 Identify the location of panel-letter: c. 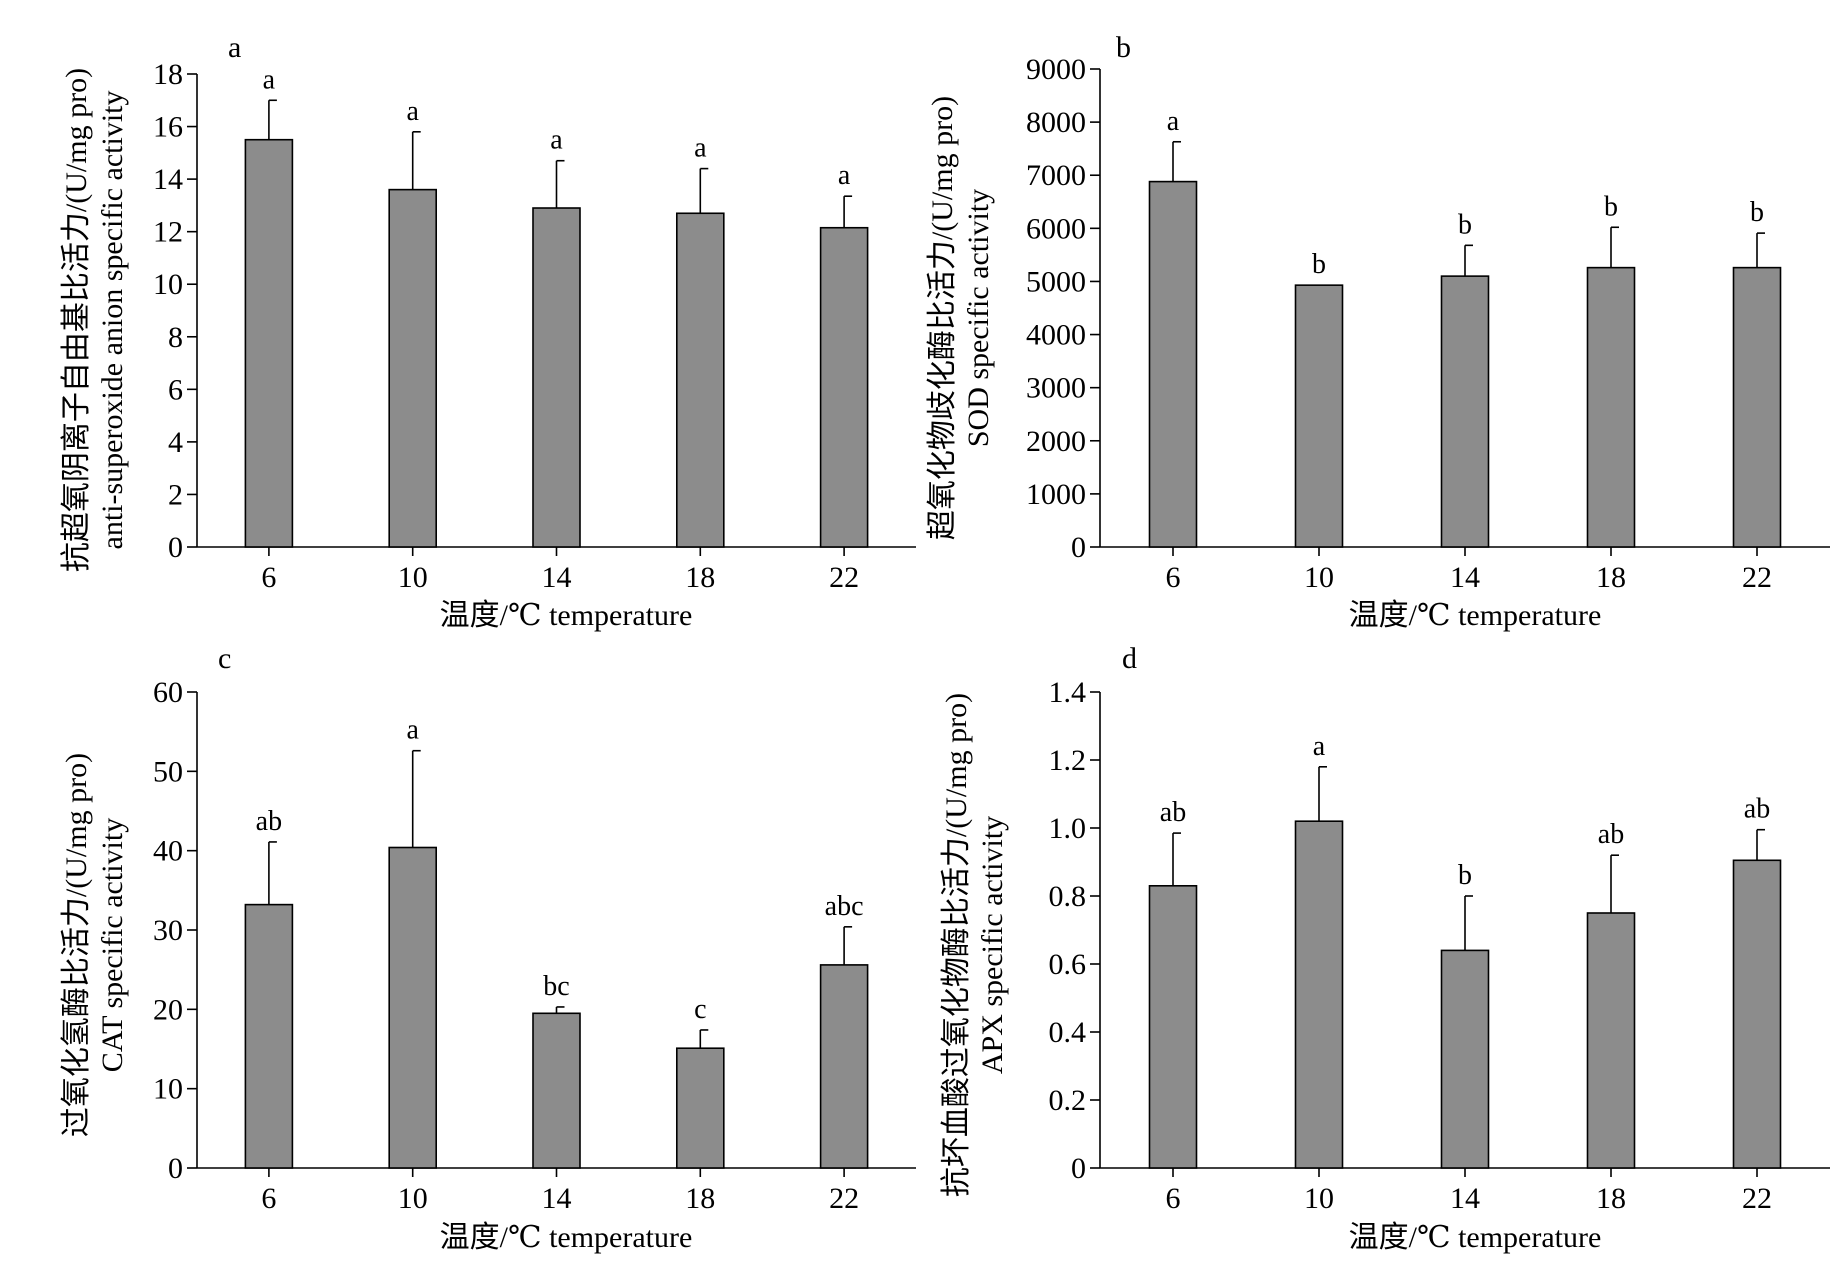
(224, 658).